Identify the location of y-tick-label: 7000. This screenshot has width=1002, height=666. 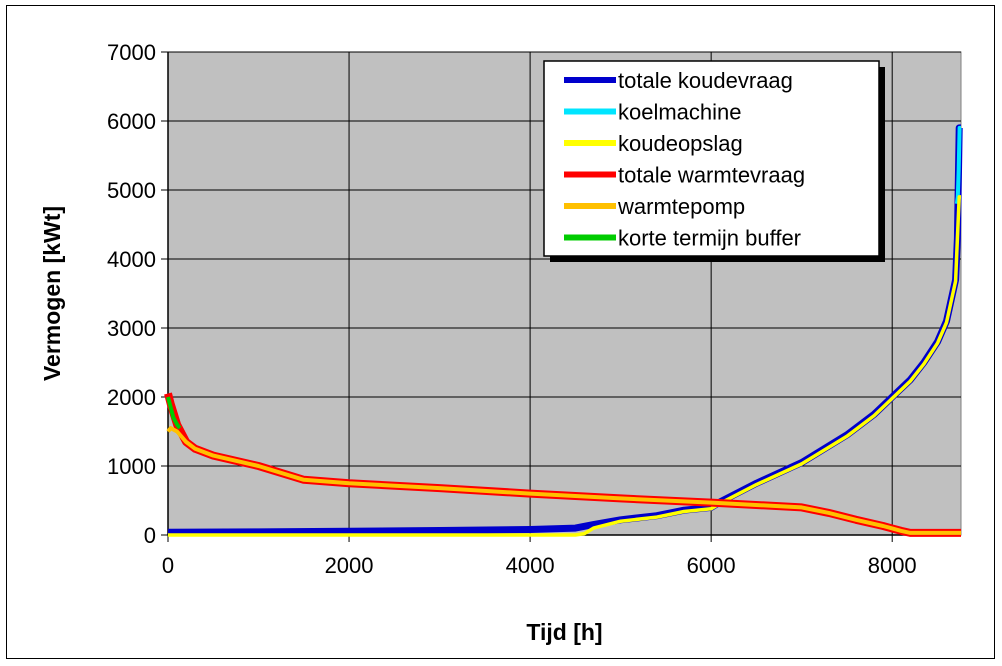
(131, 52).